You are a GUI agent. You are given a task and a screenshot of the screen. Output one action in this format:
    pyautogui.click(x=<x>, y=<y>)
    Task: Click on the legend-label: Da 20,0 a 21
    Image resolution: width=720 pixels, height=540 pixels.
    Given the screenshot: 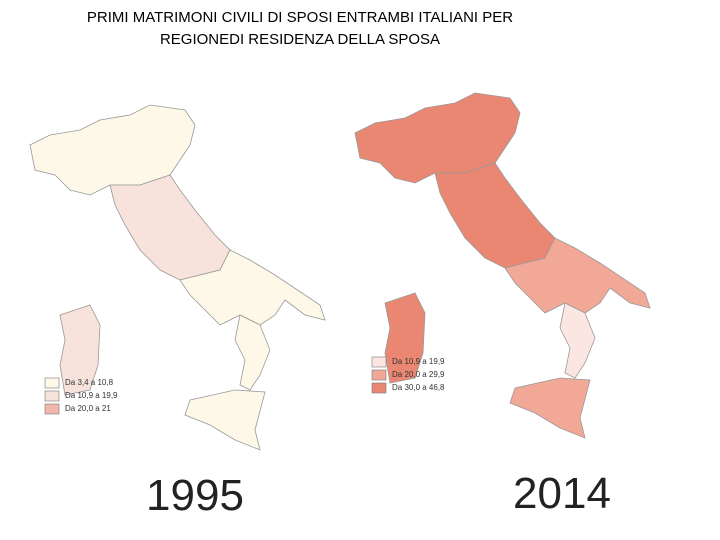 What is the action you would take?
    pyautogui.click(x=88, y=408)
    